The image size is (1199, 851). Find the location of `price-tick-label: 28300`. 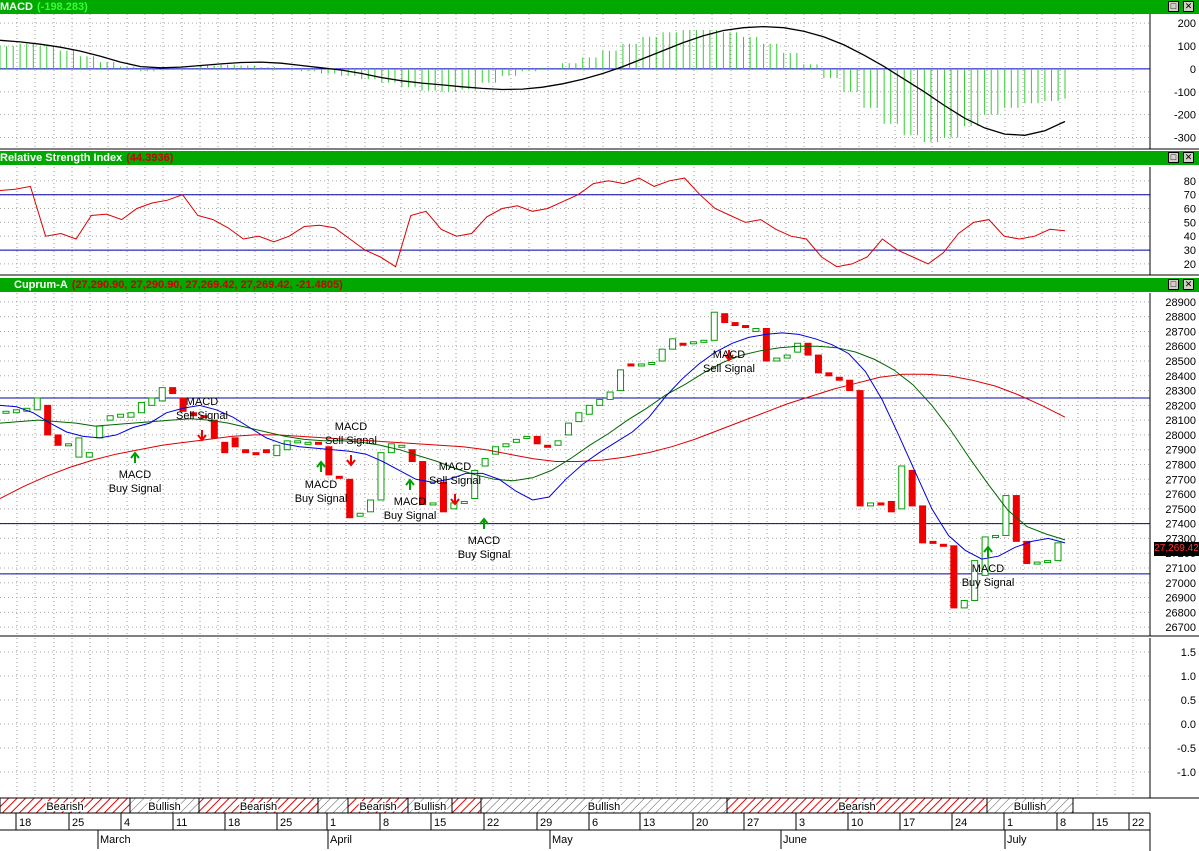

price-tick-label: 28300 is located at coordinates (1180, 392).